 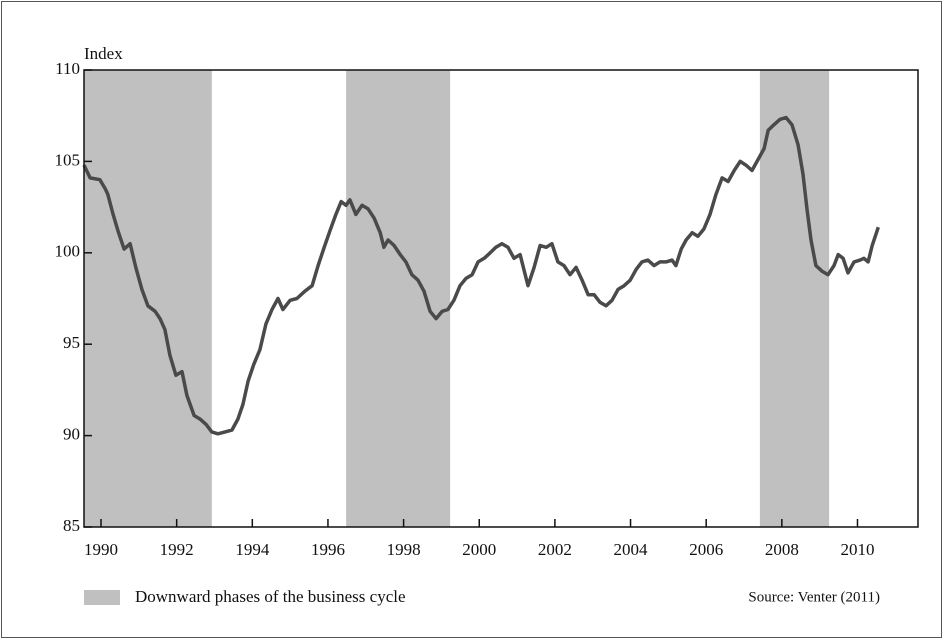 I want to click on y-tick-label: 105, so click(x=68, y=159).